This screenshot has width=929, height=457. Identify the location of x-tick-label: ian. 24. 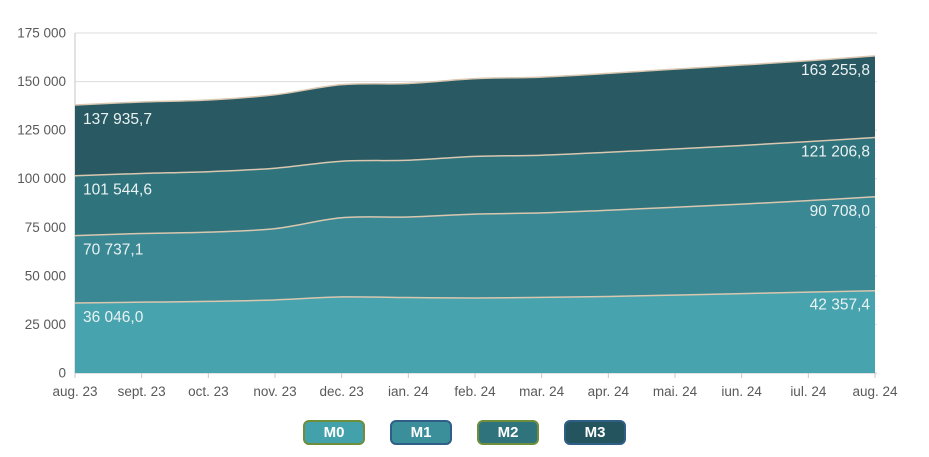
(408, 391).